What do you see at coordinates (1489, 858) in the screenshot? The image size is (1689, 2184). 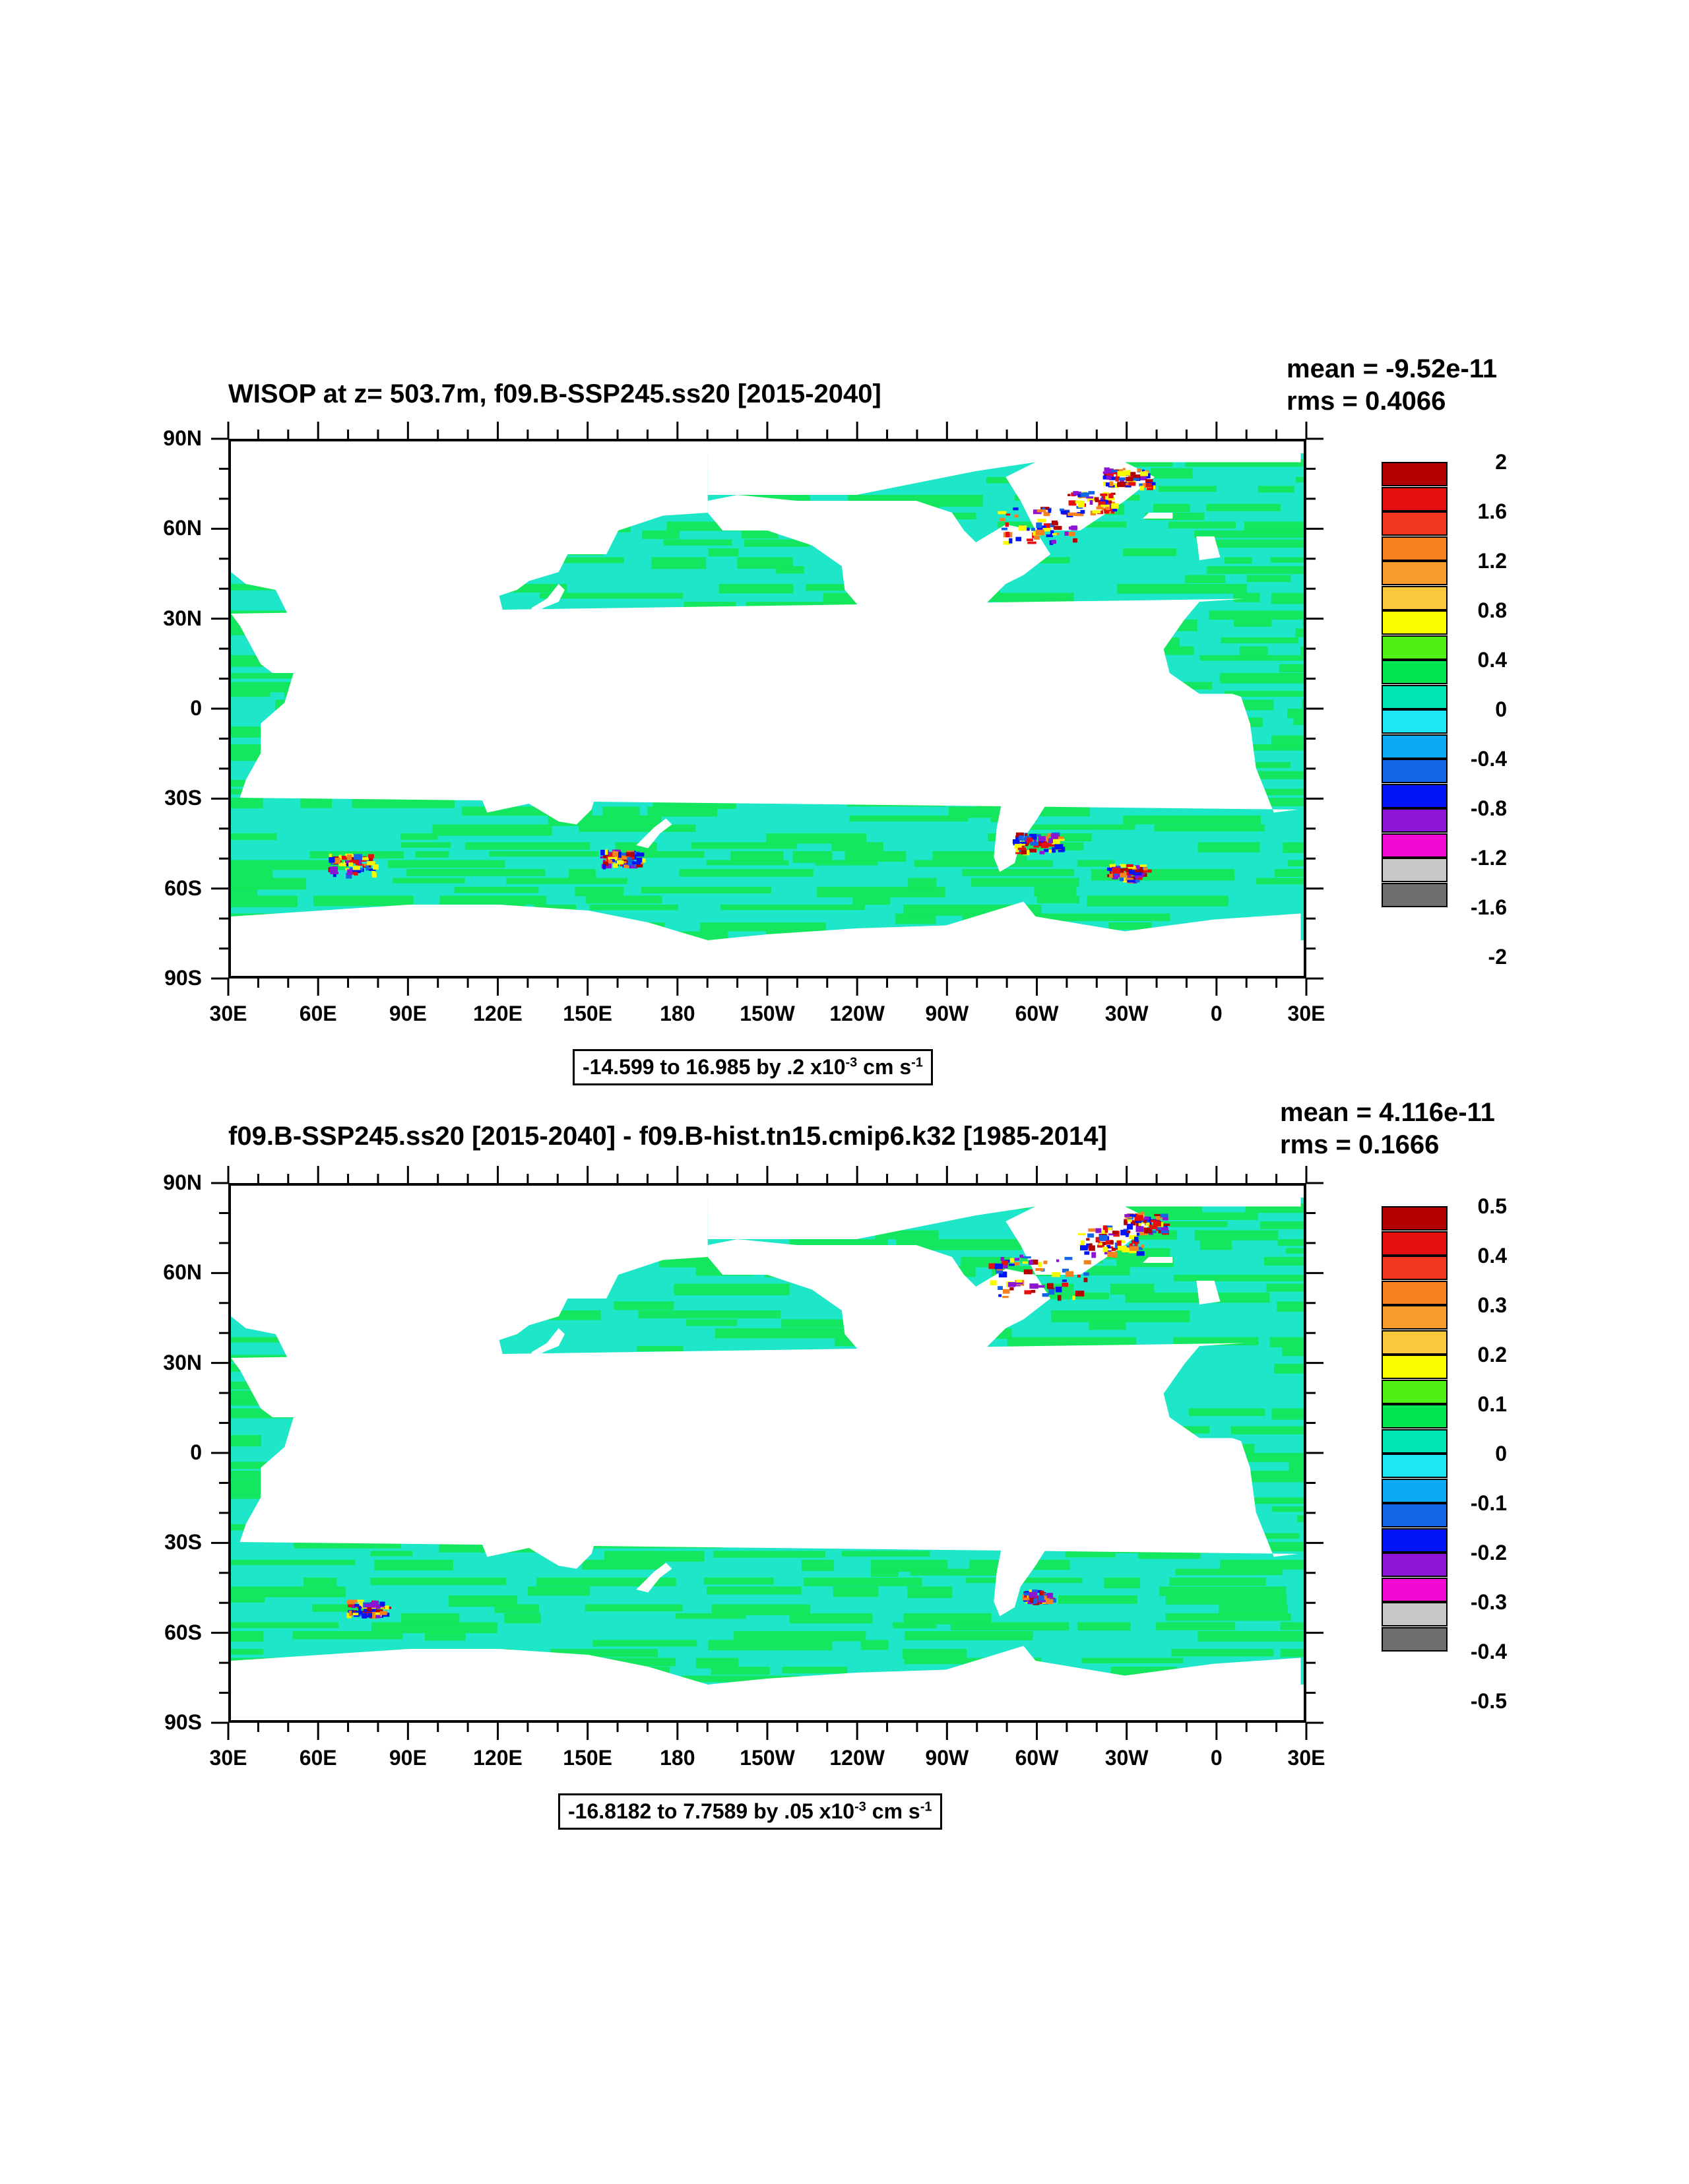 I see `colorbar-label: -1.2` at bounding box center [1489, 858].